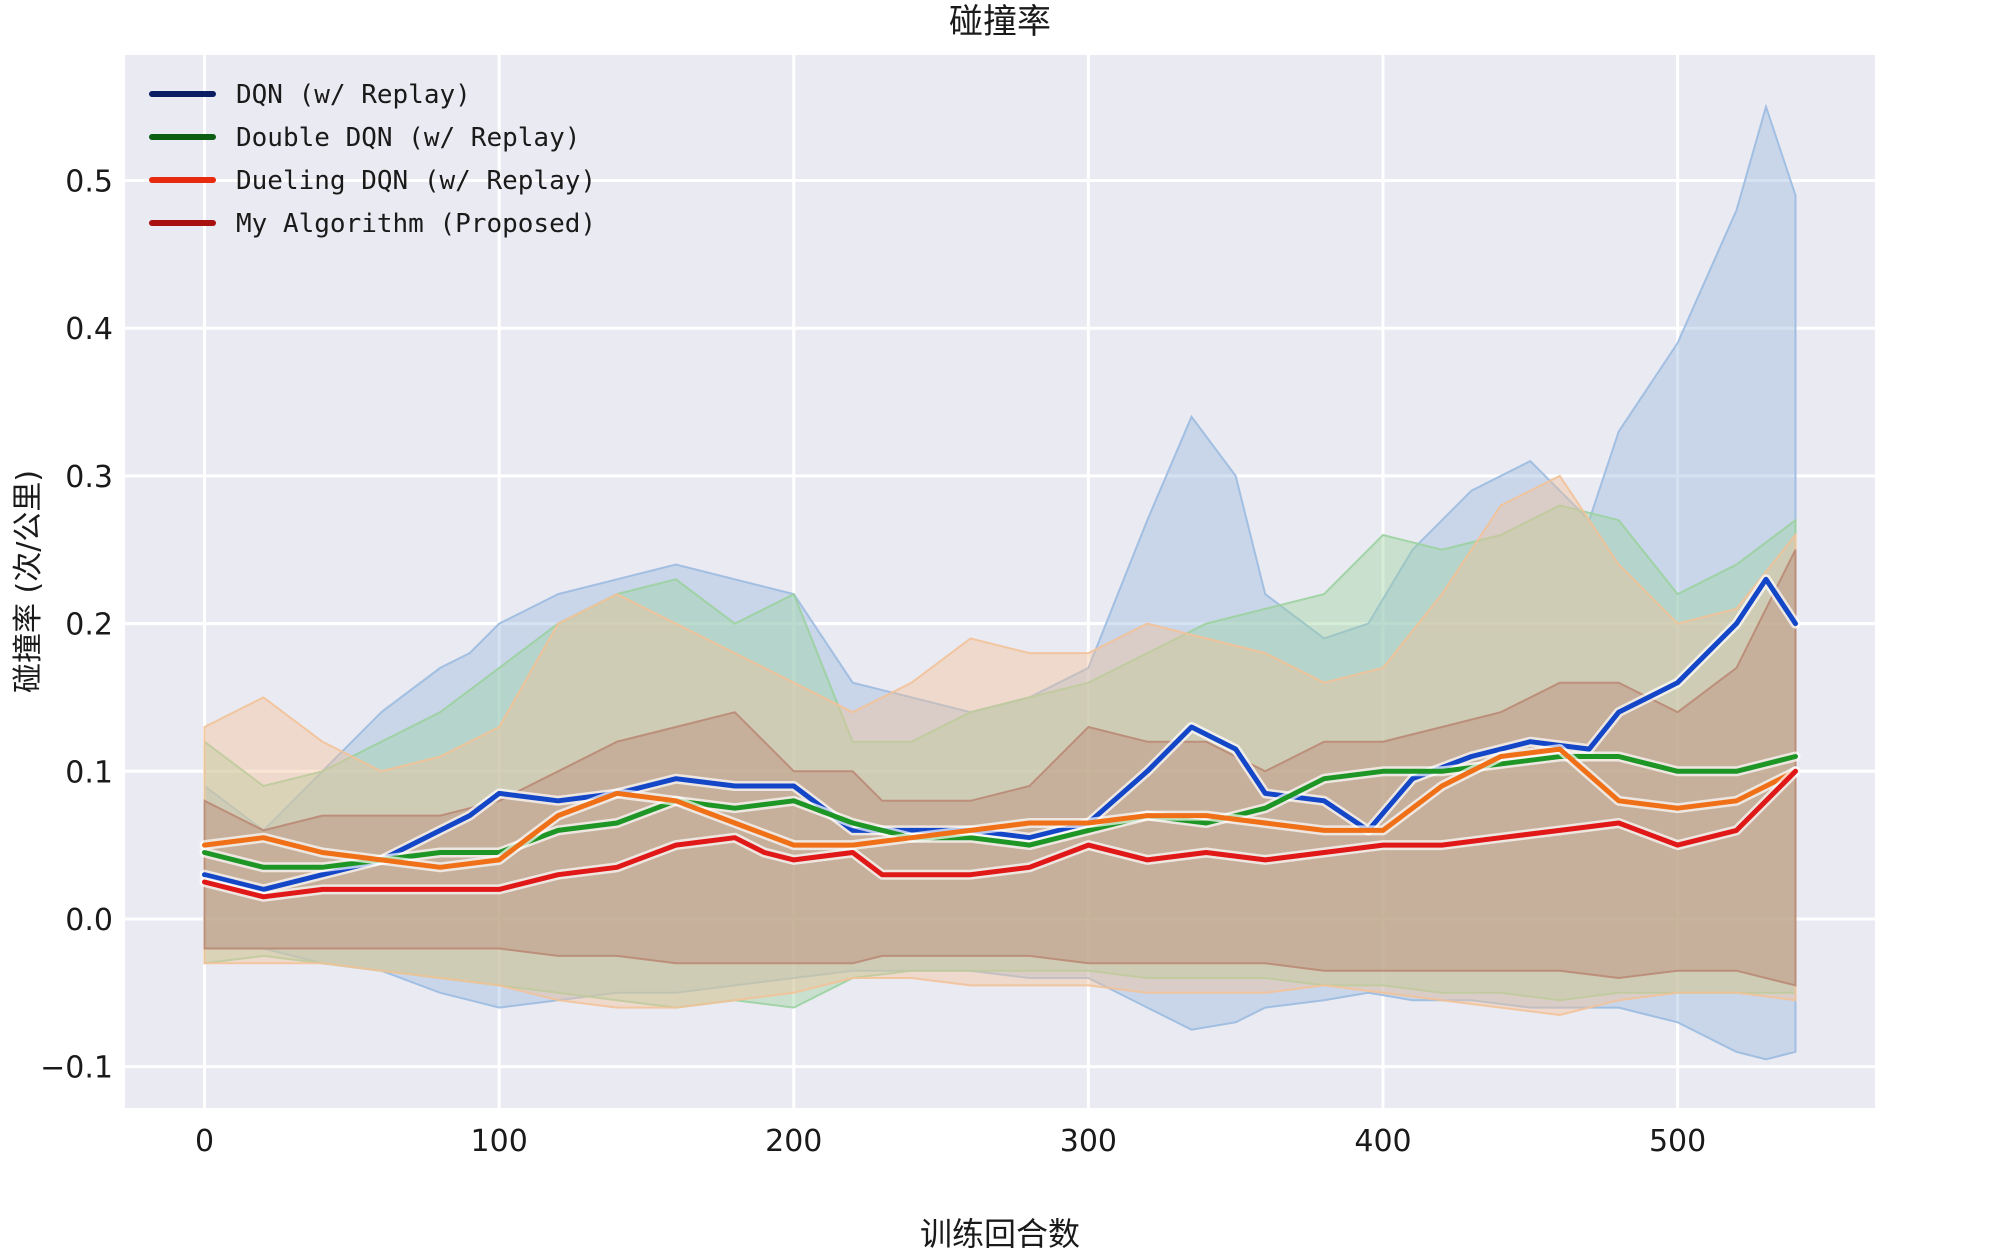  What do you see at coordinates (416, 224) in the screenshot?
I see `legend-label: My Algorithm (Proposed)` at bounding box center [416, 224].